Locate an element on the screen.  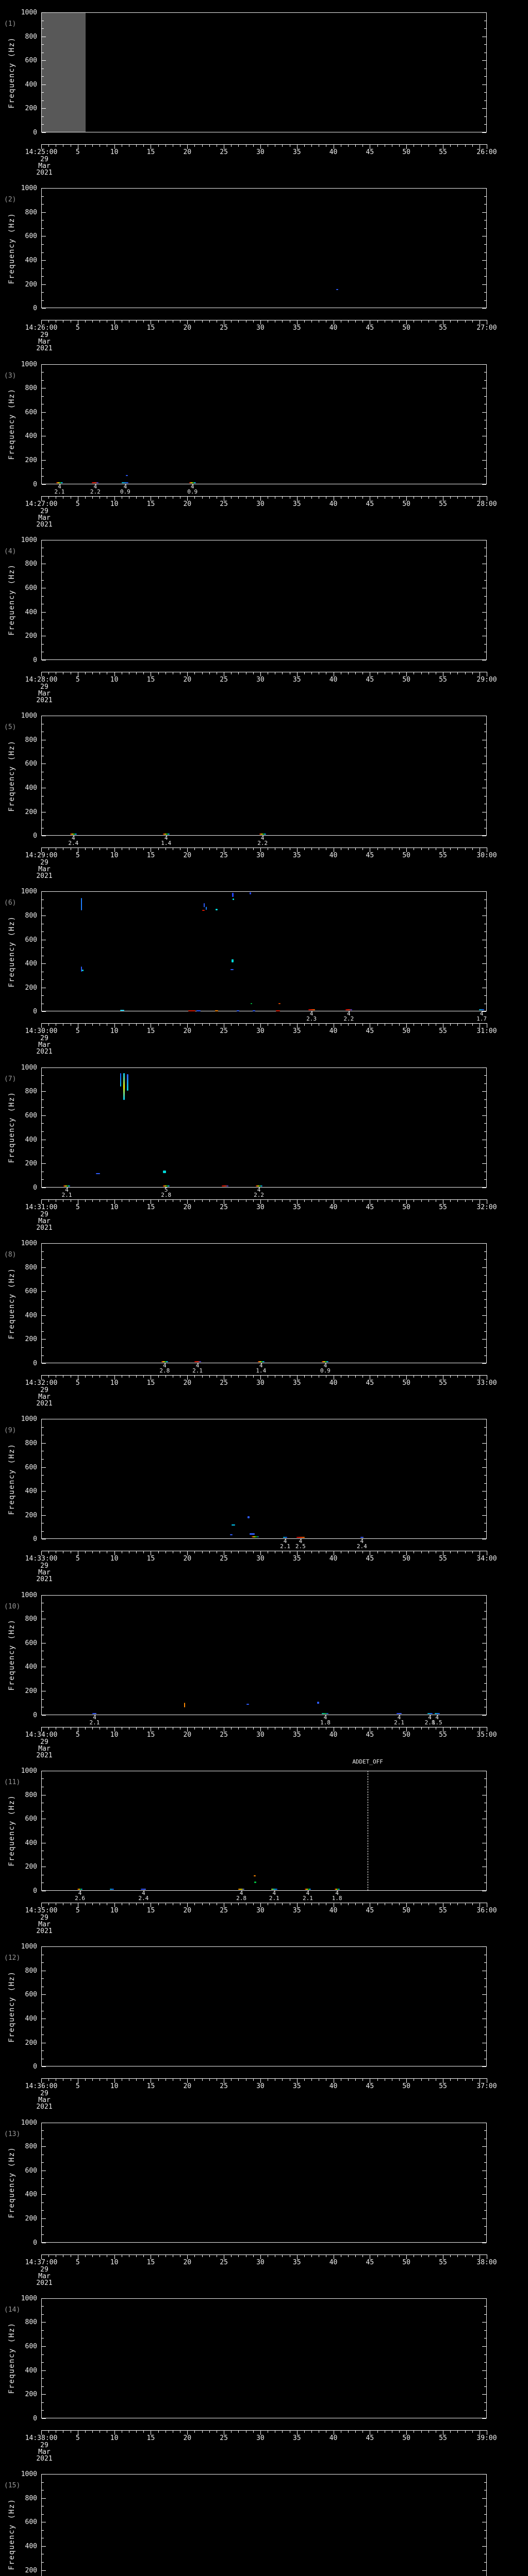
y-axis-title: Frequency (Hz) is located at coordinates (12, 2182).